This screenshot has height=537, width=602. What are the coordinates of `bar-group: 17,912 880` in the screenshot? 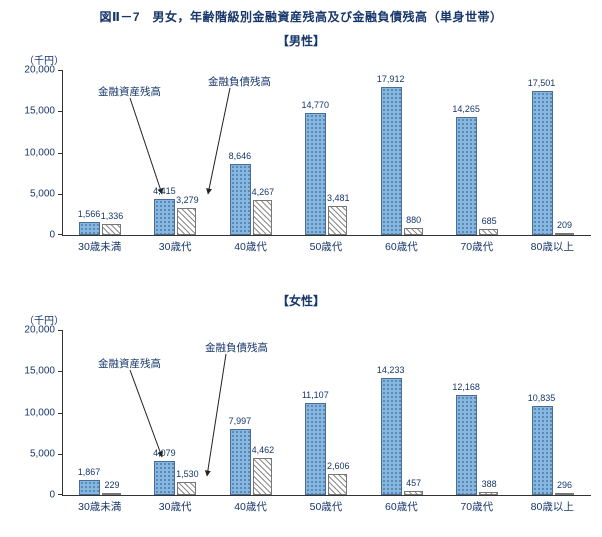 It's located at (402, 152).